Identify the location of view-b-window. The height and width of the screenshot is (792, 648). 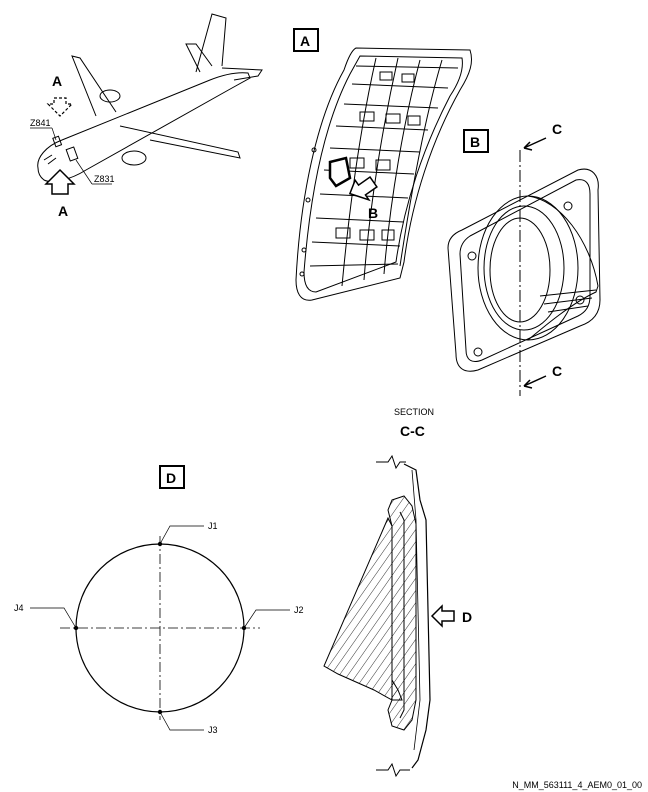
(524, 270).